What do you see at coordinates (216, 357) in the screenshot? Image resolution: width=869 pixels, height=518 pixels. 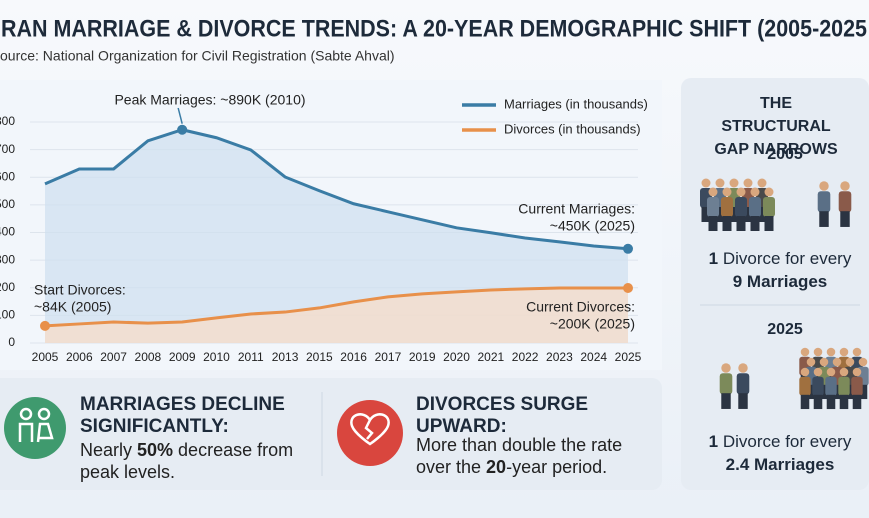 I see `x-tick-label: 2010` at bounding box center [216, 357].